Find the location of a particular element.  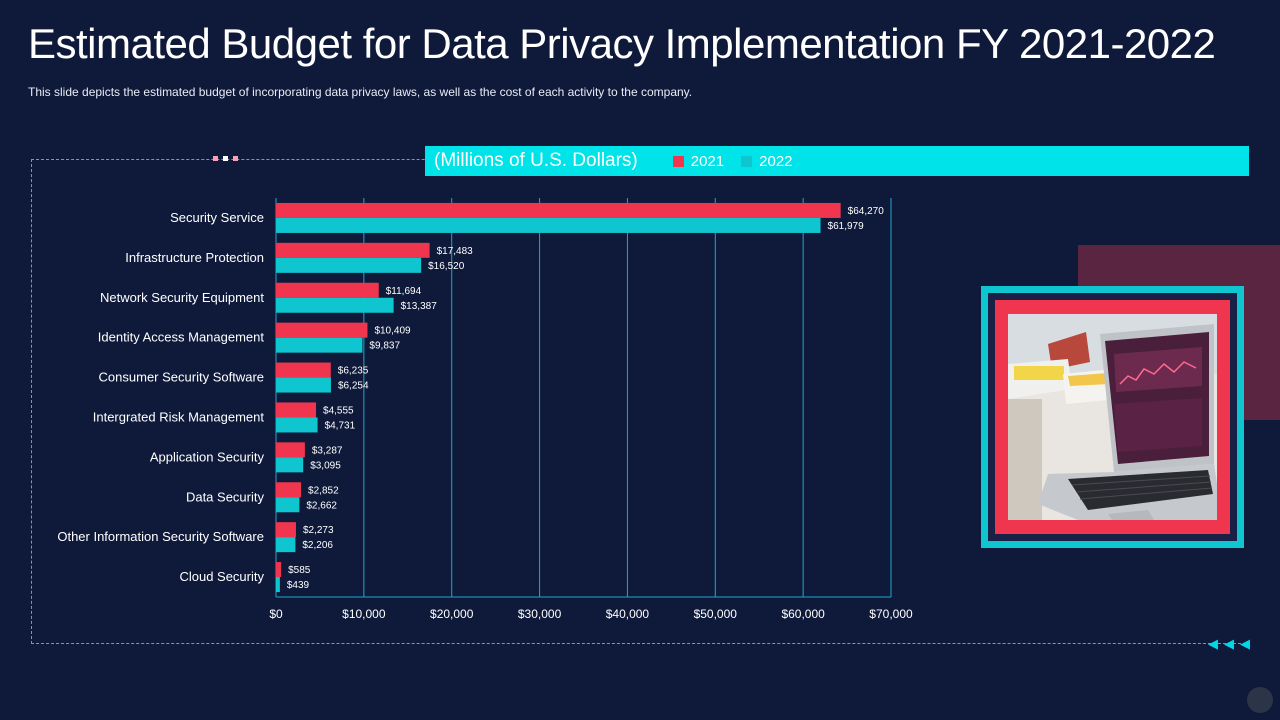

data-label-2022: $13,387 is located at coordinates (419, 306).